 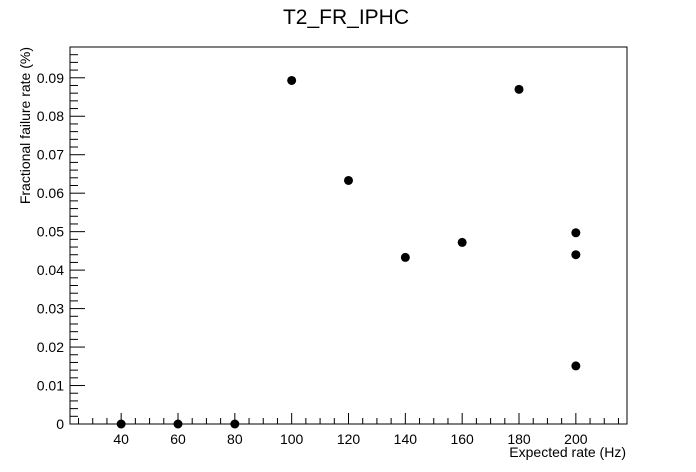 I want to click on y-tick-label: 0.05, so click(x=50, y=232).